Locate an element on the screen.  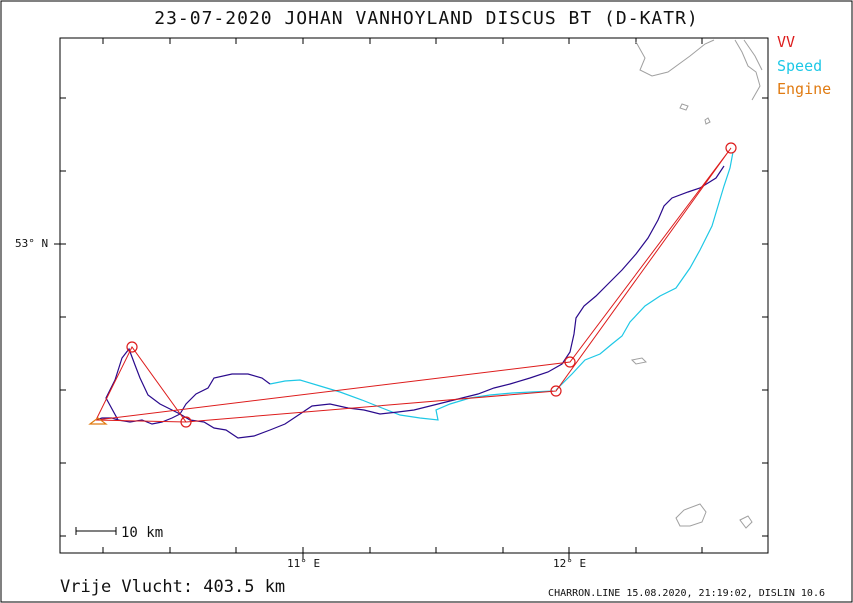
scale-bar-label: 10 km is located at coordinates (142, 533).